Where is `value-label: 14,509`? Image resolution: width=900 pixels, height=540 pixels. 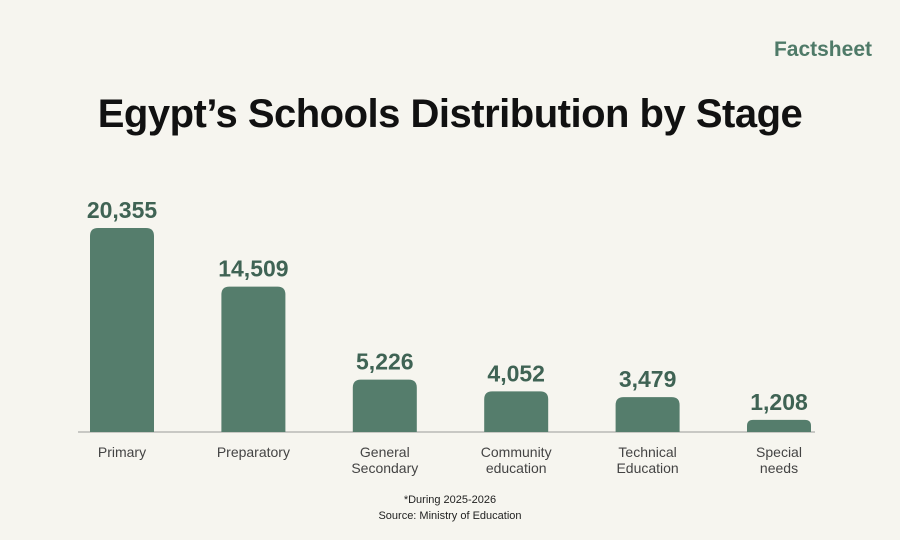 value-label: 14,509 is located at coordinates (253, 269).